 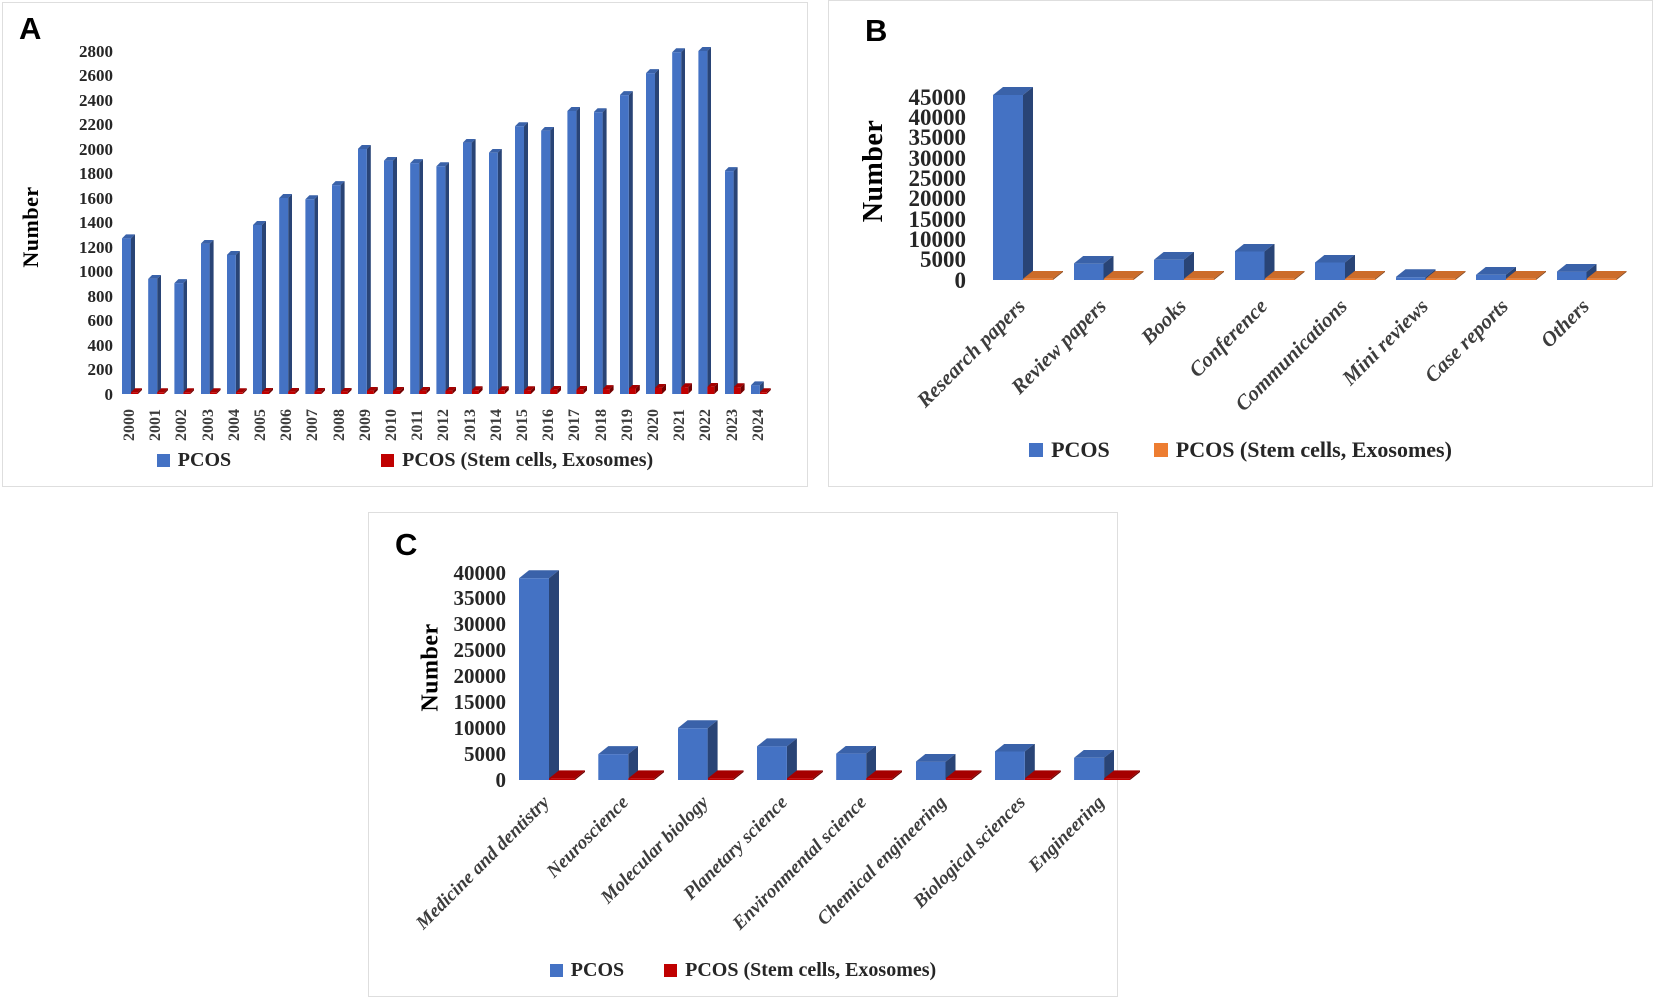 I want to click on bar-pcos-stem-4-front-face, so click(x=239, y=393).